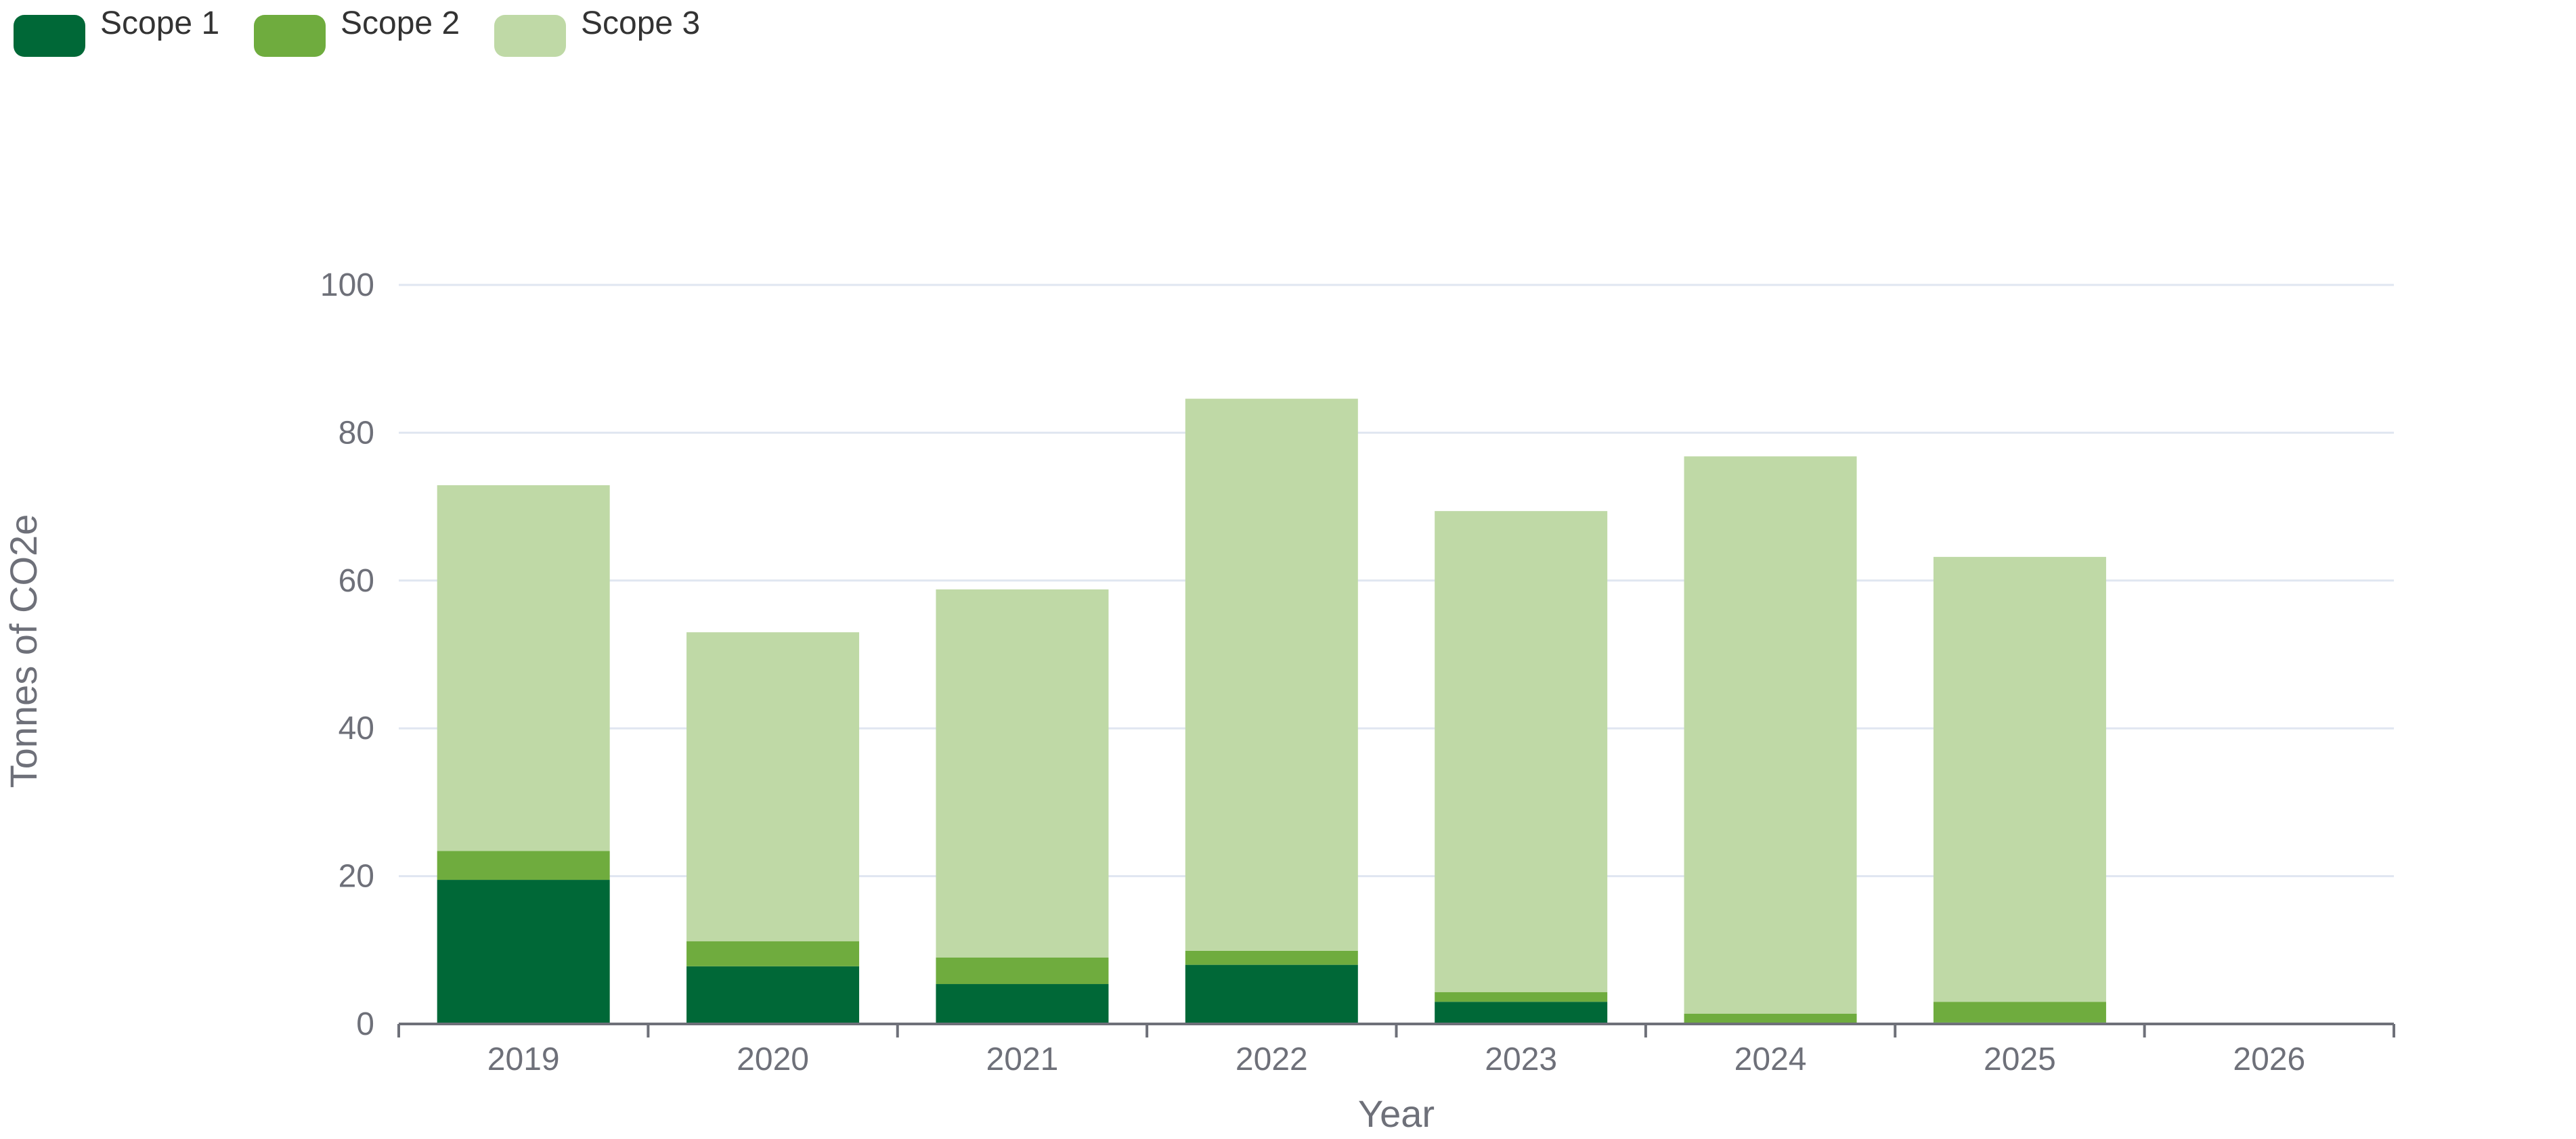 Image resolution: width=2576 pixels, height=1139 pixels. I want to click on legend-label-scope-3: Scope 3, so click(641, 23).